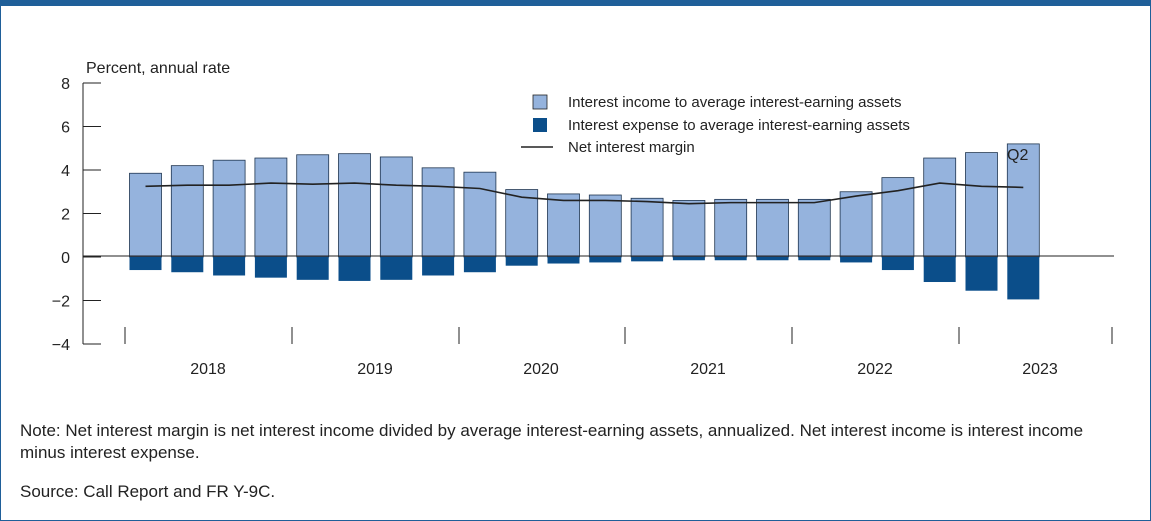 Image resolution: width=1151 pixels, height=521 pixels. I want to click on y-tick-label: 4, so click(65, 171).